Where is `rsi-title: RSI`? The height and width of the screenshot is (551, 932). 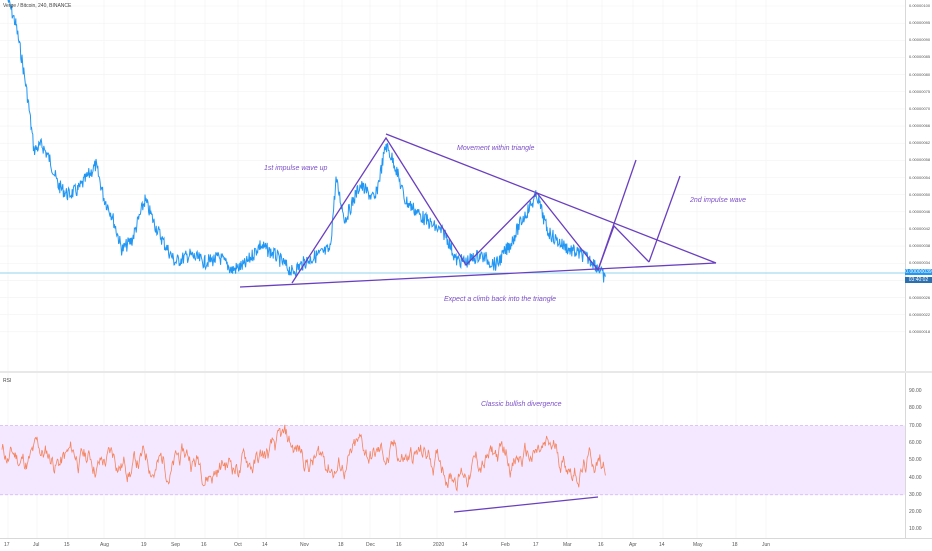
rsi-title: RSI is located at coordinates (7, 381).